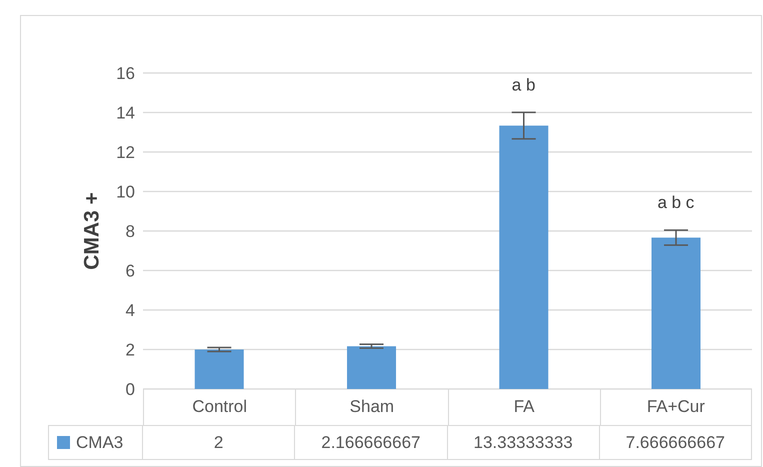 The height and width of the screenshot is (467, 763). Describe the element at coordinates (130, 232) in the screenshot. I see `y-tick-label: 8` at that location.